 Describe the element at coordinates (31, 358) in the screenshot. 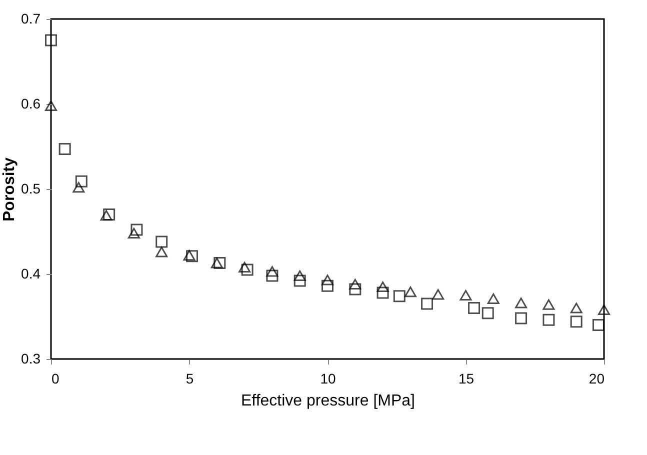

I see `y-tick-label: 0.3` at that location.